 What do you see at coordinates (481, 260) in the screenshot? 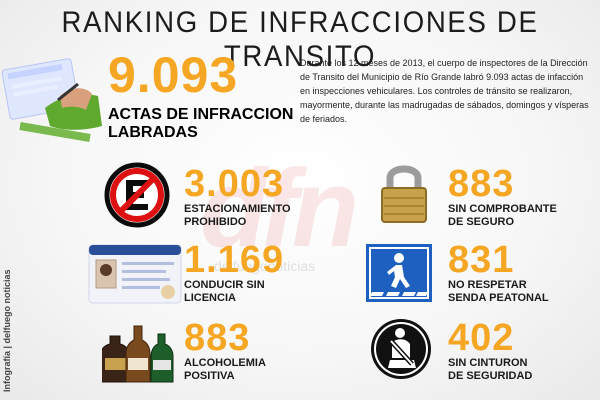
I see `item-value-crosswalk: 831` at bounding box center [481, 260].